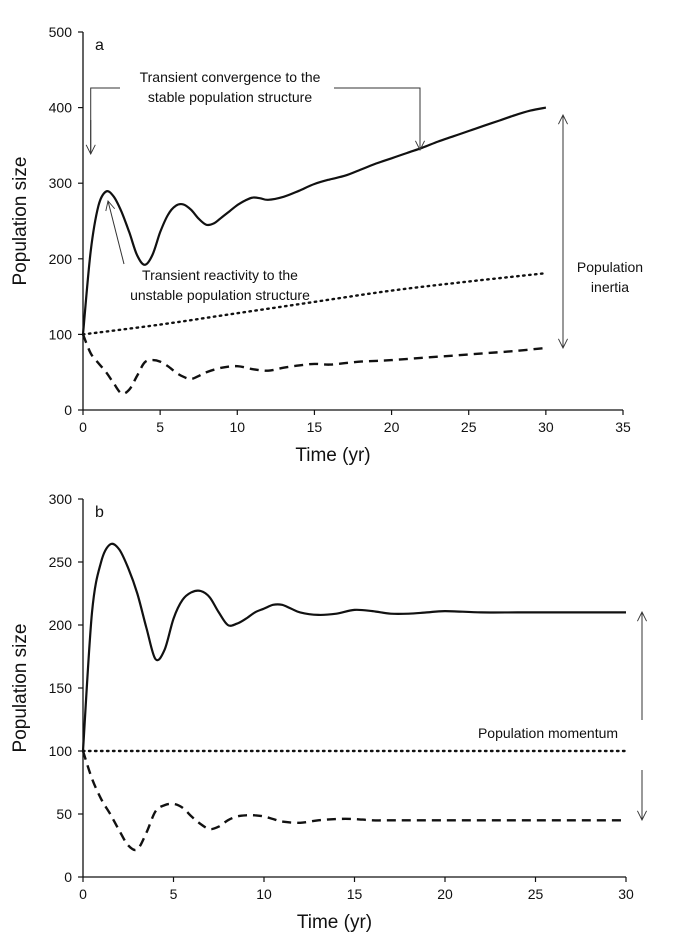 The width and height of the screenshot is (693, 938). What do you see at coordinates (230, 97) in the screenshot?
I see `annotation-text: stable population structure` at bounding box center [230, 97].